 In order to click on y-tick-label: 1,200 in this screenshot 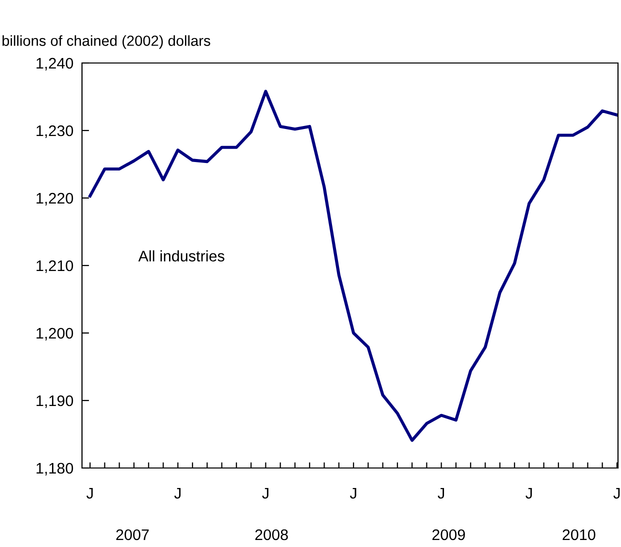, I will do `click(55, 334)`.